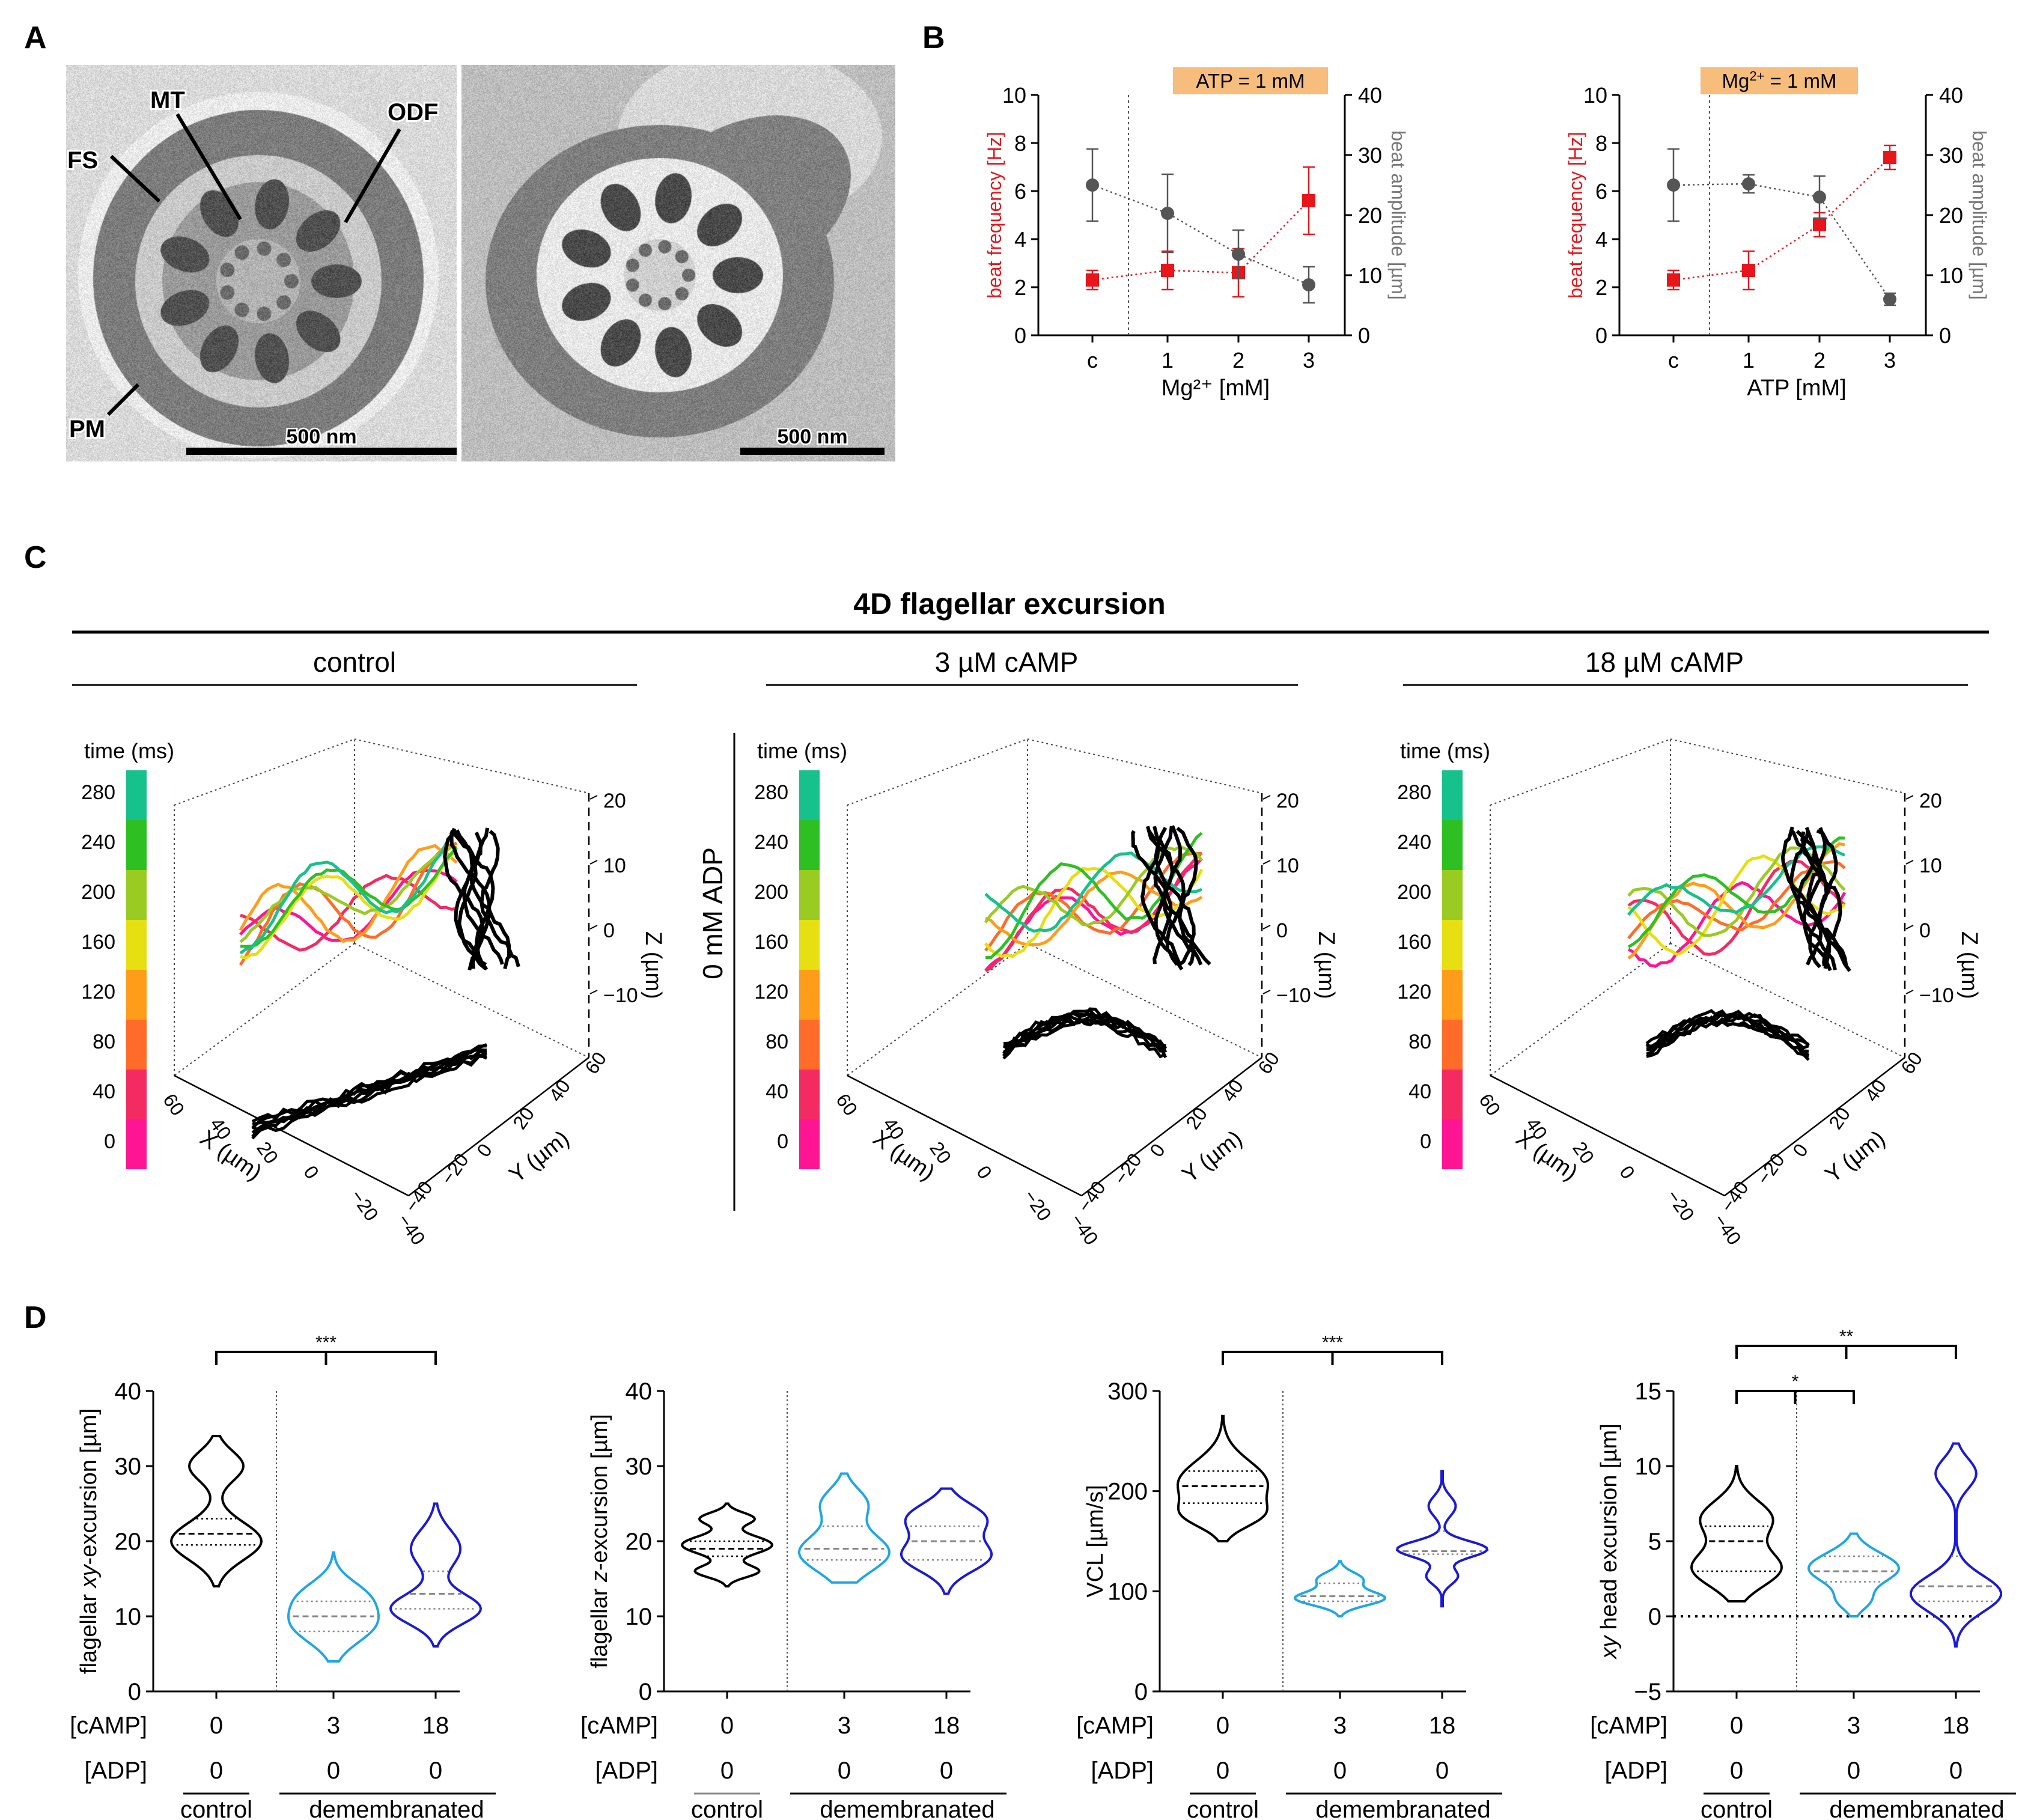 This screenshot has width=2022, height=1820. I want to click on y-tick-label: 20, so click(523, 1118).